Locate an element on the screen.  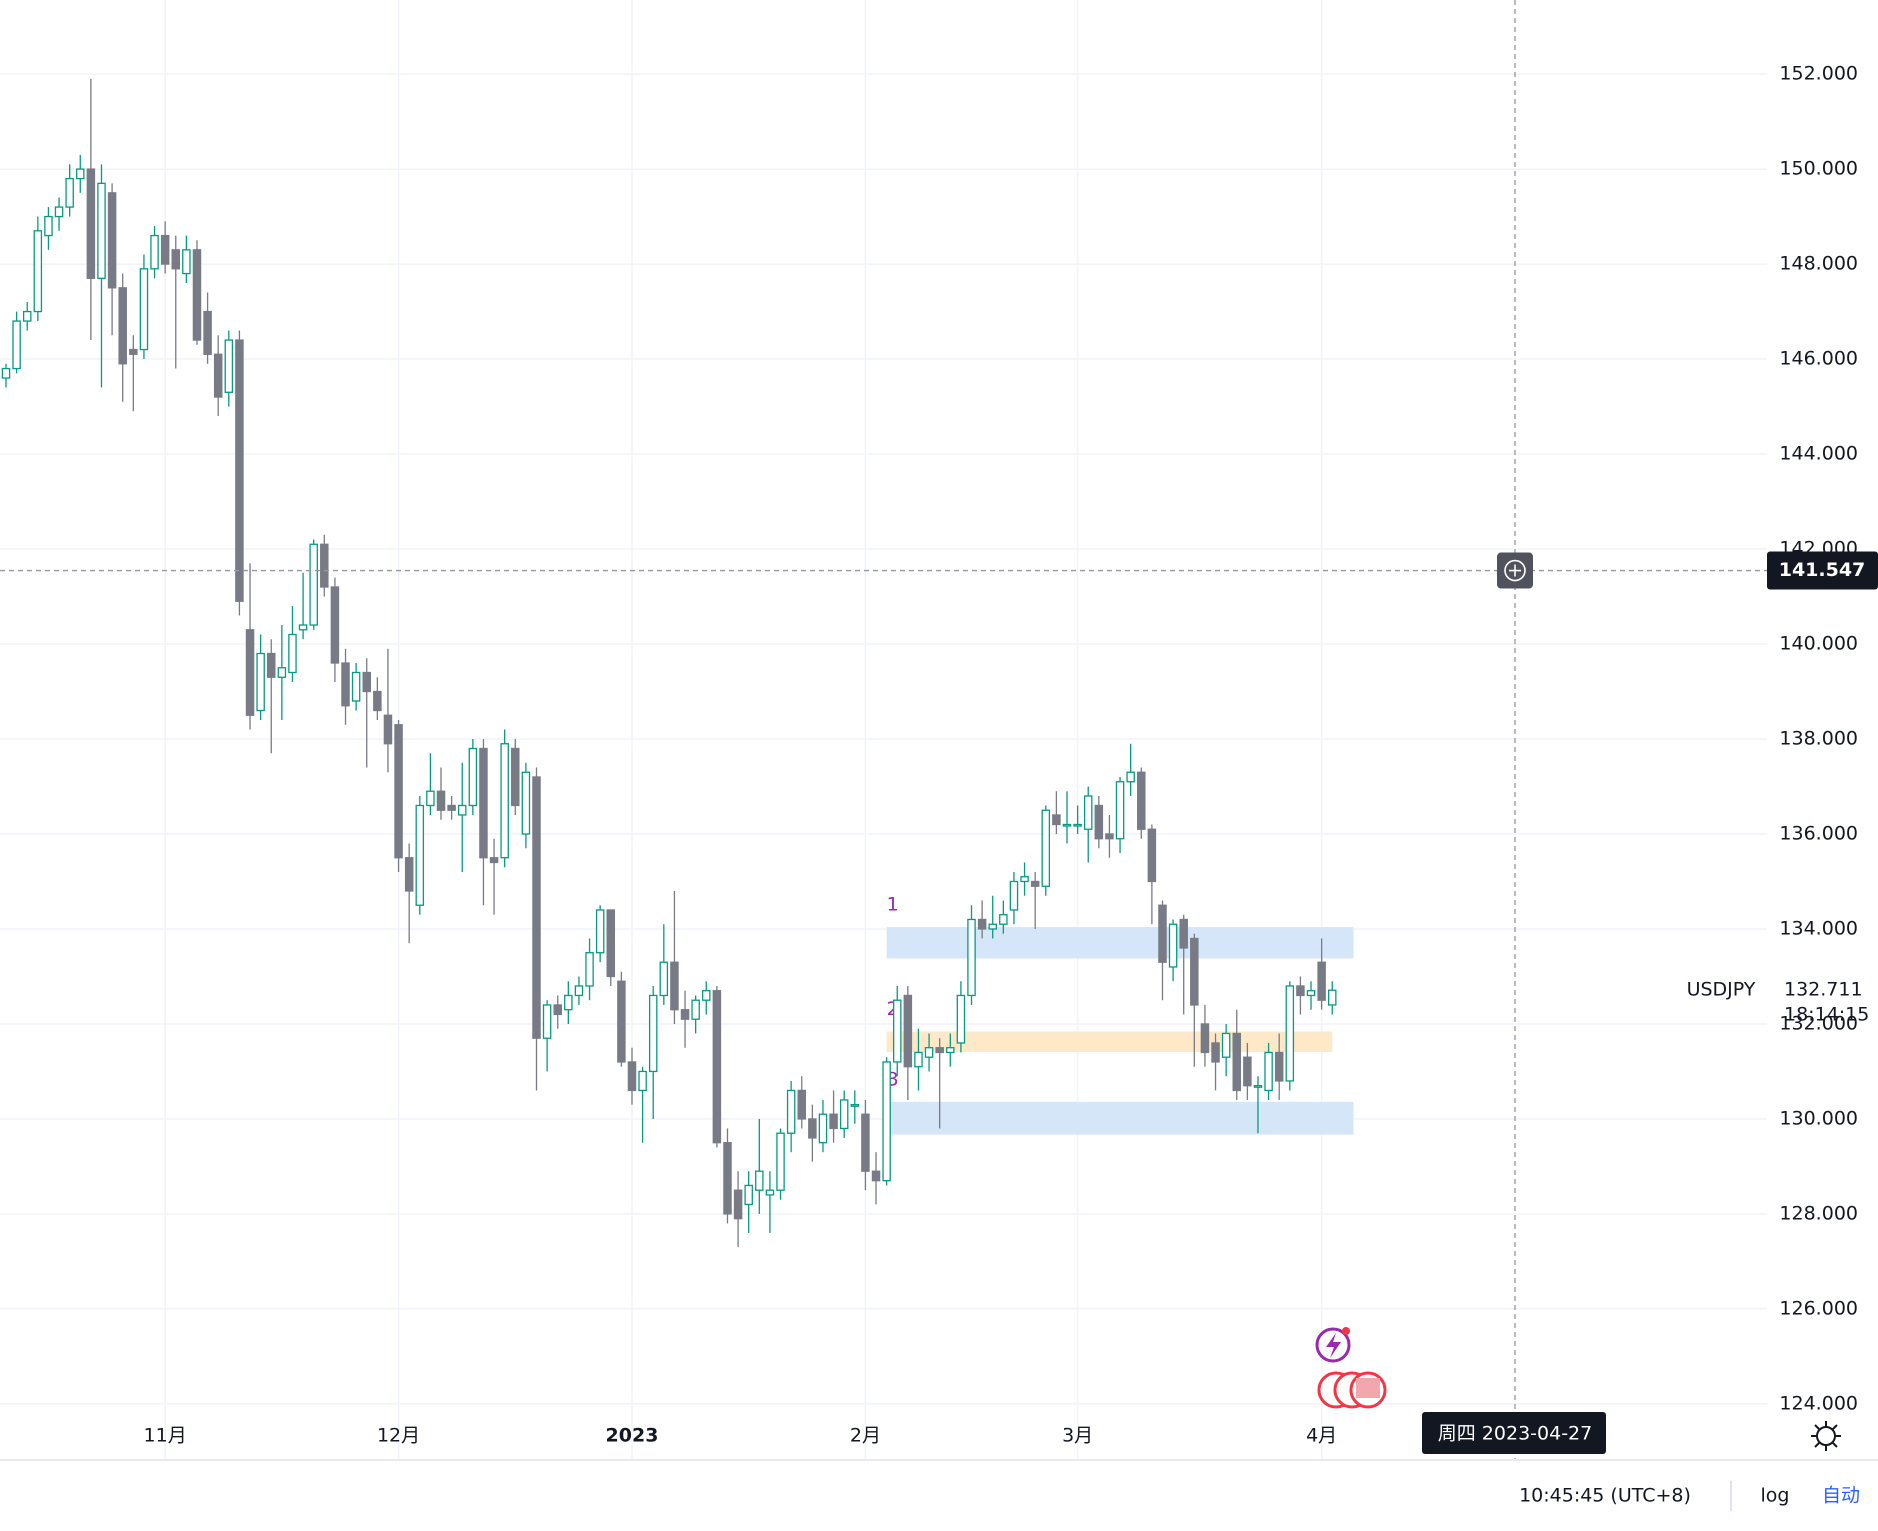
y-tick-label: 150.000 is located at coordinates (1818, 169).